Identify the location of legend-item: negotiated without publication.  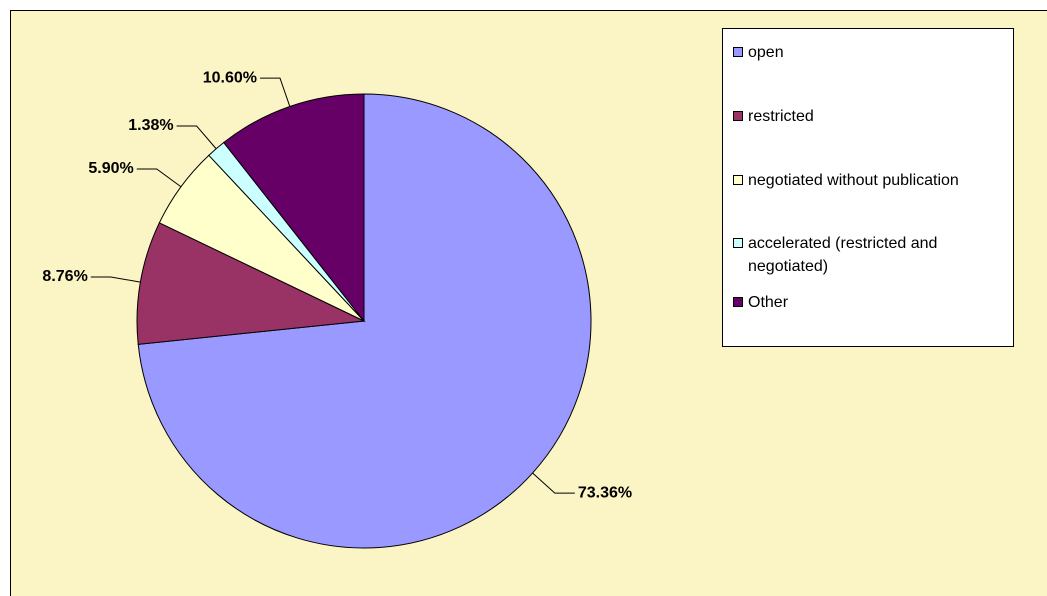
(871, 180).